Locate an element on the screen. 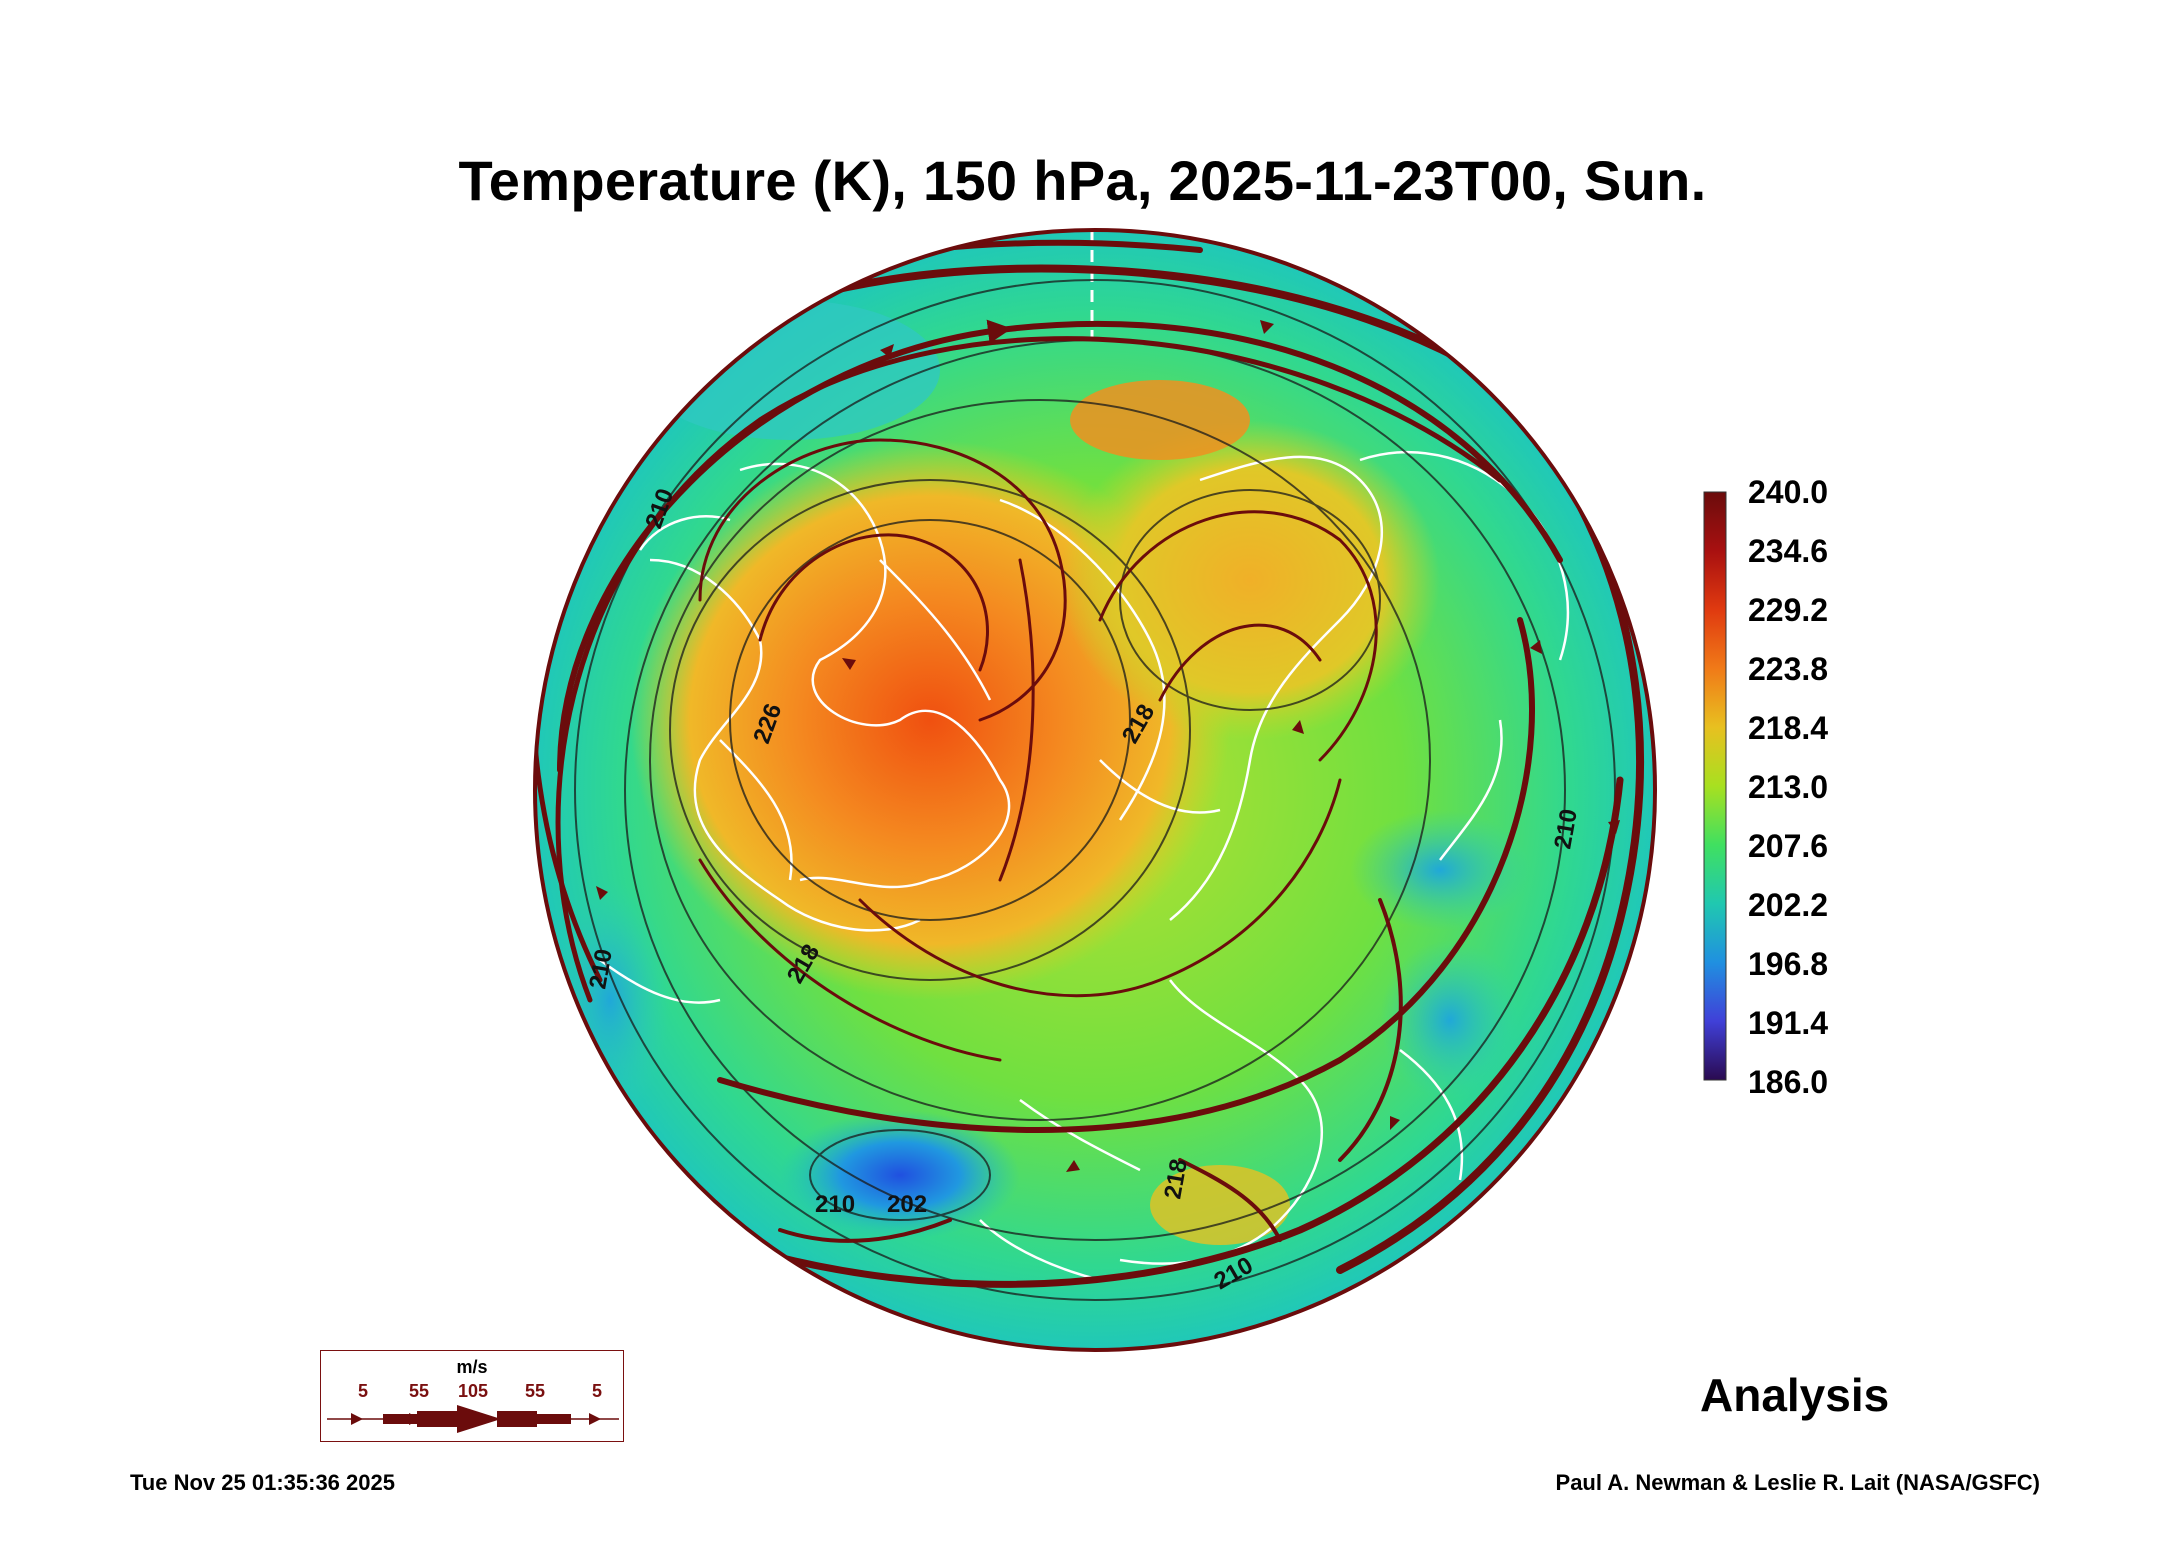 The width and height of the screenshot is (2165, 1561). colorbar-label: 234.6 is located at coordinates (1788, 551).